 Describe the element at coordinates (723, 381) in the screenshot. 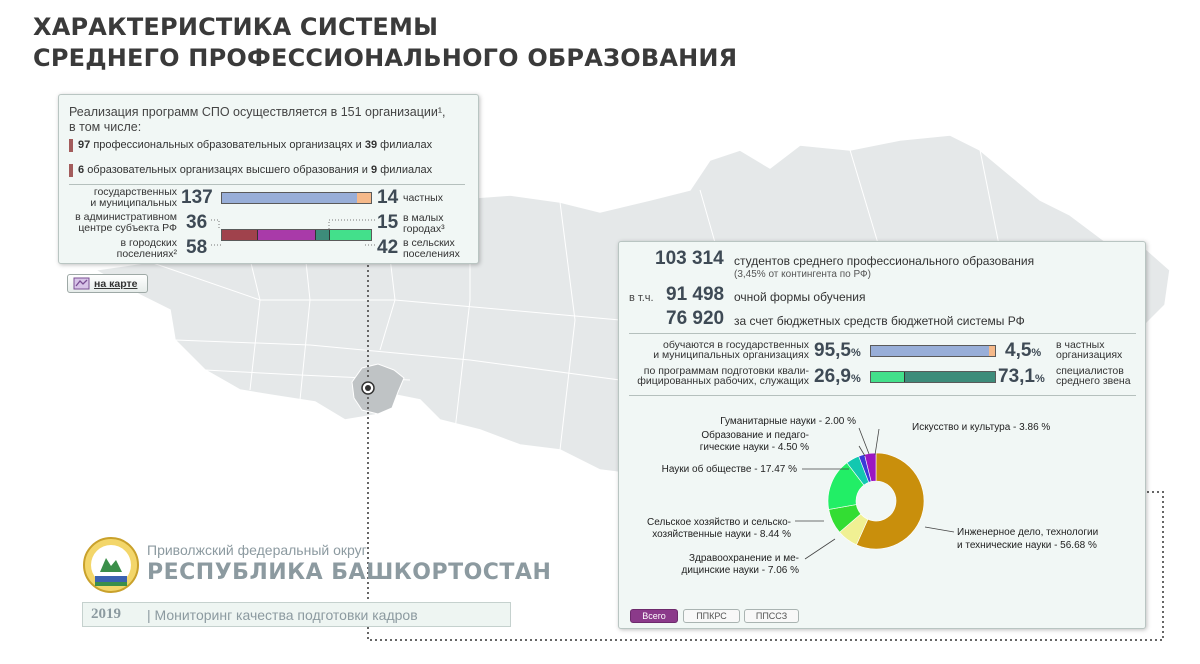

I see `workers-label-2: фицированных рабочих, служащих` at that location.